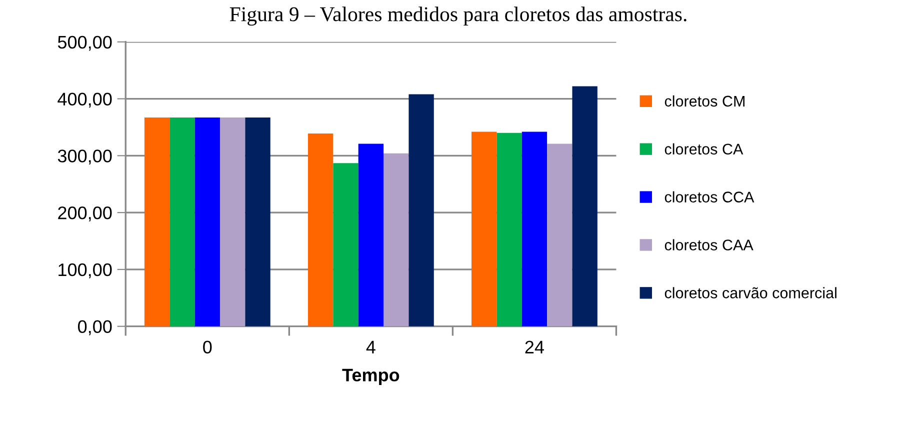  Describe the element at coordinates (750, 292) in the screenshot. I see `legend-label: cloretos carvão comercial` at that location.